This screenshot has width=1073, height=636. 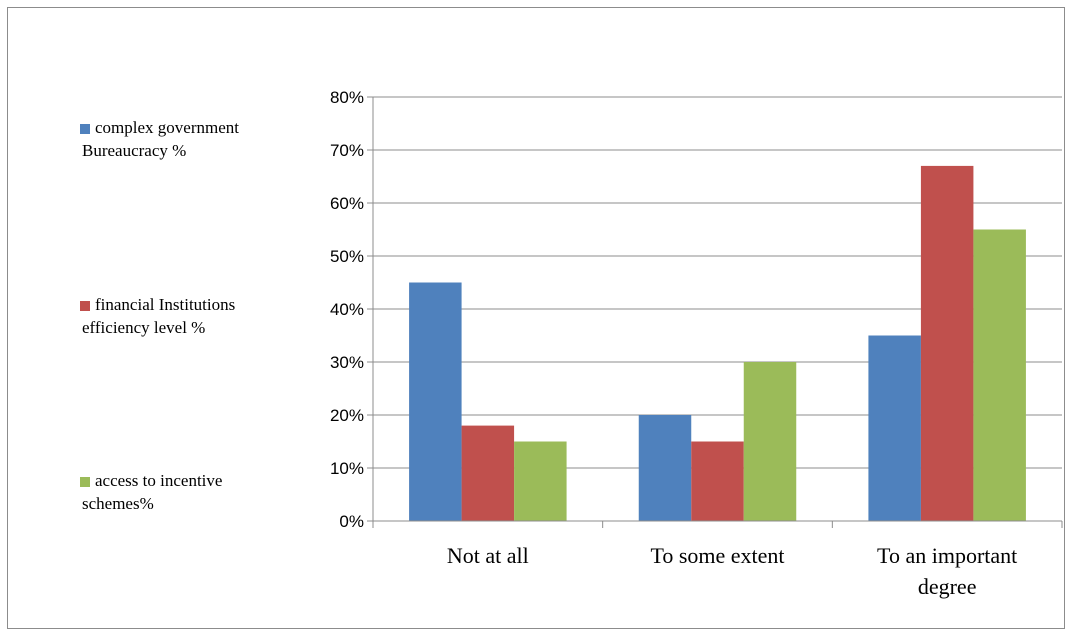 What do you see at coordinates (143, 327) in the screenshot?
I see `legend-label: efficiency level %` at bounding box center [143, 327].